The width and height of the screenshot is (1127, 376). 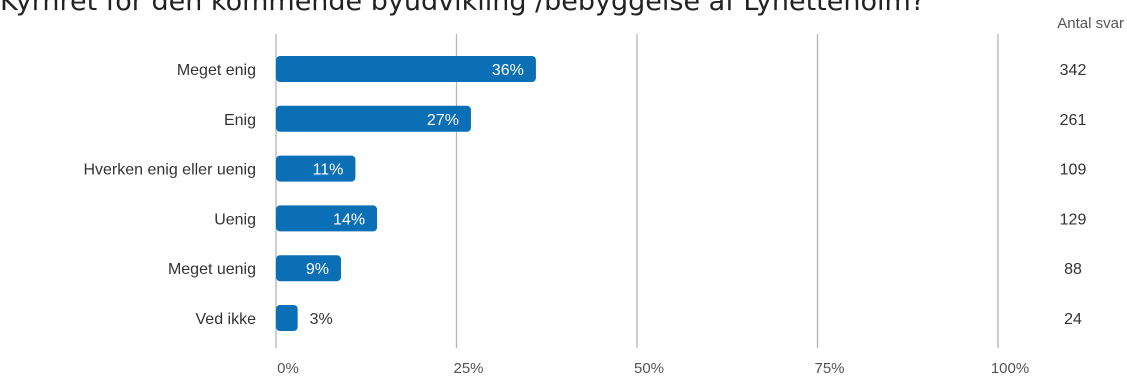 I want to click on category-label: Uenig, so click(x=235, y=219).